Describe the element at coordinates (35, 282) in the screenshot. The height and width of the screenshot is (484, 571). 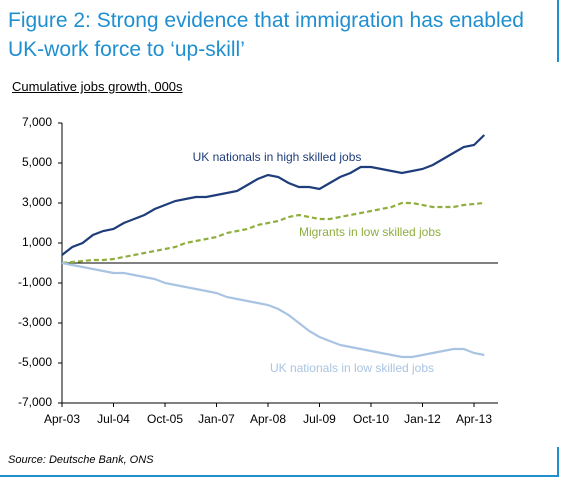
I see `y-tick-label: -1,000` at that location.